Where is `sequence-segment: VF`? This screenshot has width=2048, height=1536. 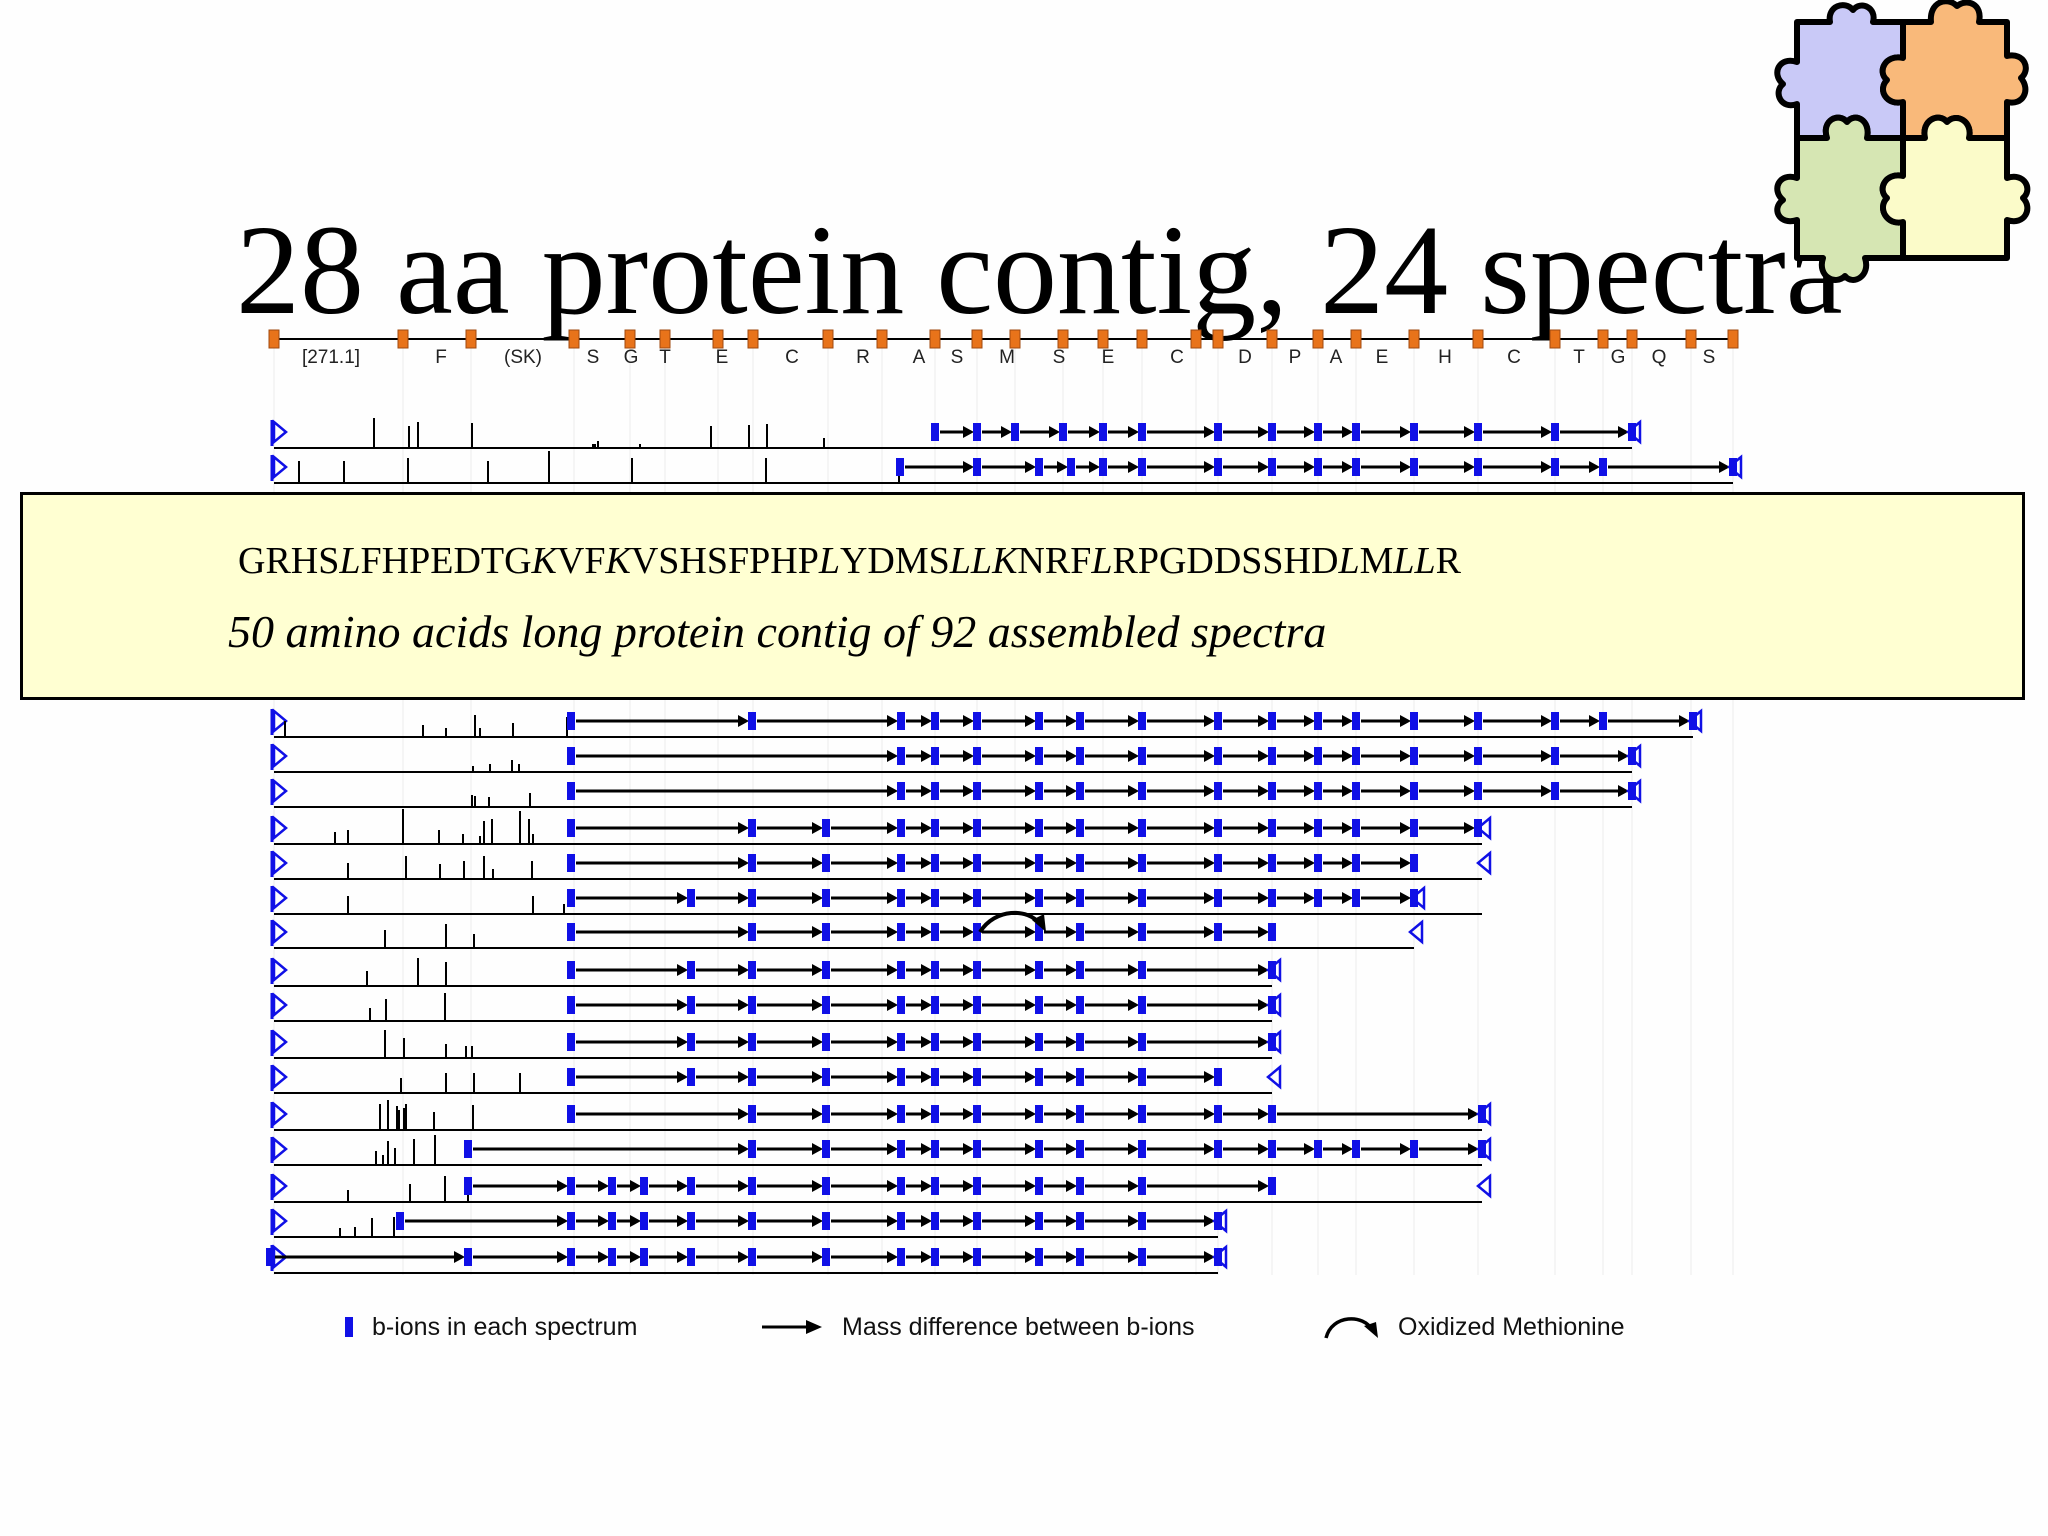 sequence-segment: VF is located at coordinates (581, 561).